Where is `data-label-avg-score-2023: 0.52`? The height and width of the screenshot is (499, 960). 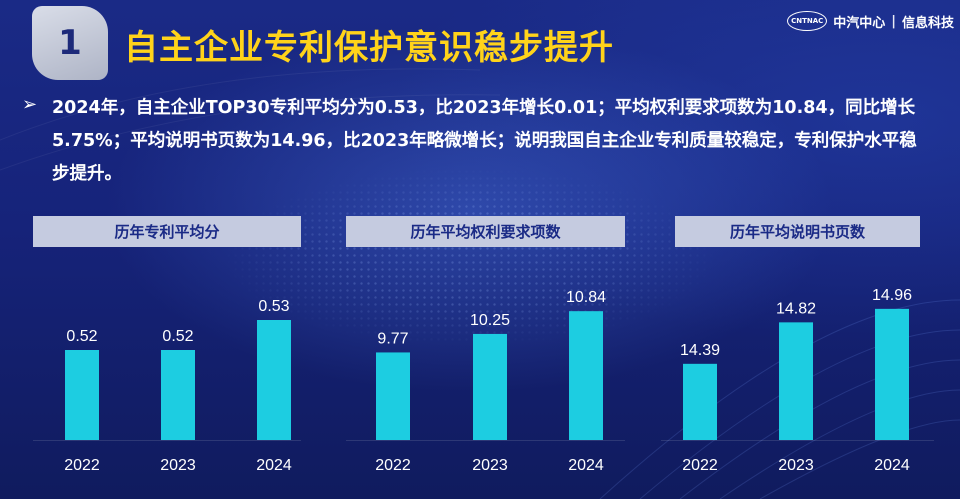 data-label-avg-score-2023: 0.52 is located at coordinates (177, 336).